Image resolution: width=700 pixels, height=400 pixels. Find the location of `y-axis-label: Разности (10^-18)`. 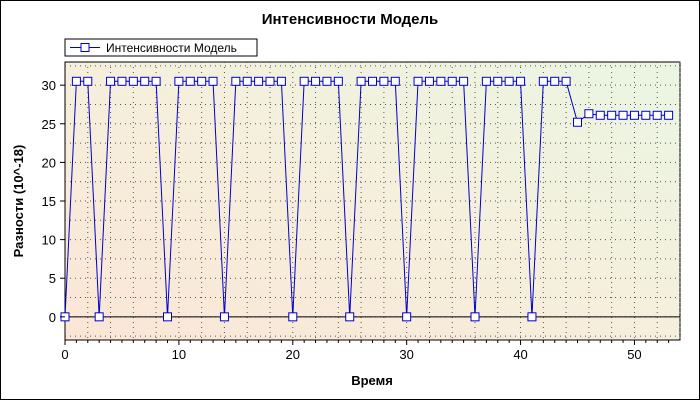

y-axis-label: Разности (10^-18) is located at coordinates (18, 201).